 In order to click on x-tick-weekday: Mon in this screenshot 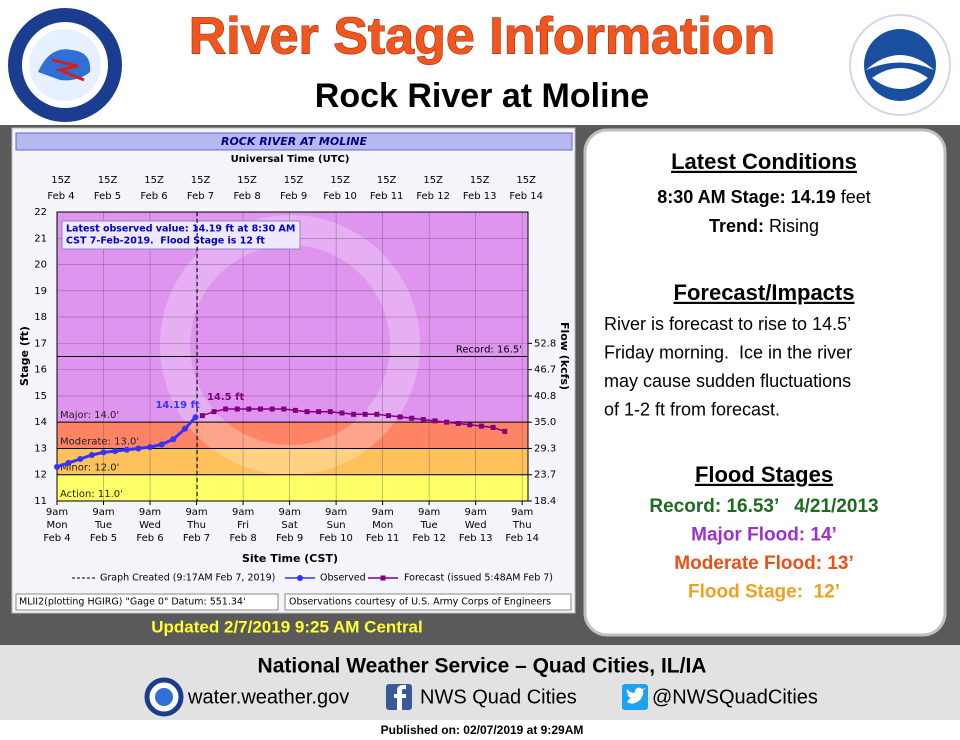, I will do `click(56, 525)`.